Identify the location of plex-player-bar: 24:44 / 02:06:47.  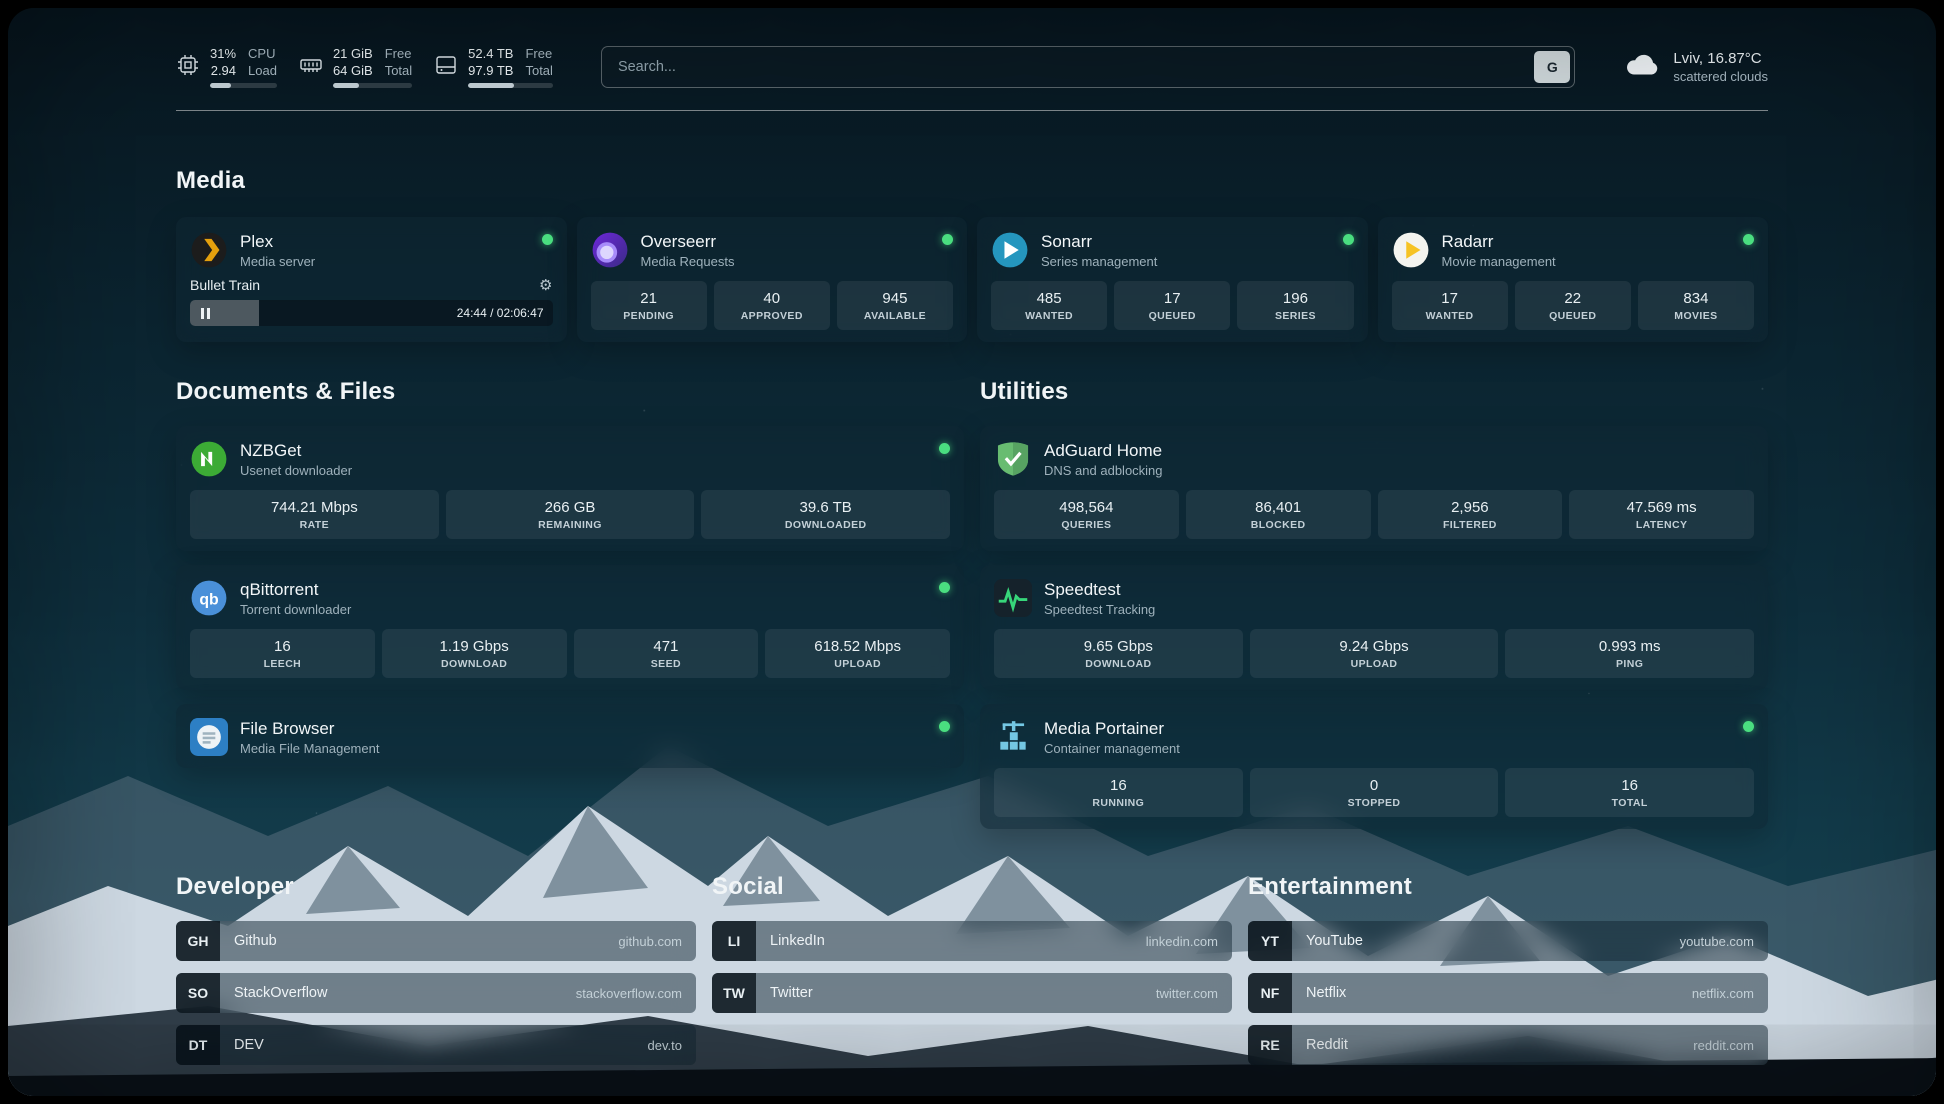
(371, 313).